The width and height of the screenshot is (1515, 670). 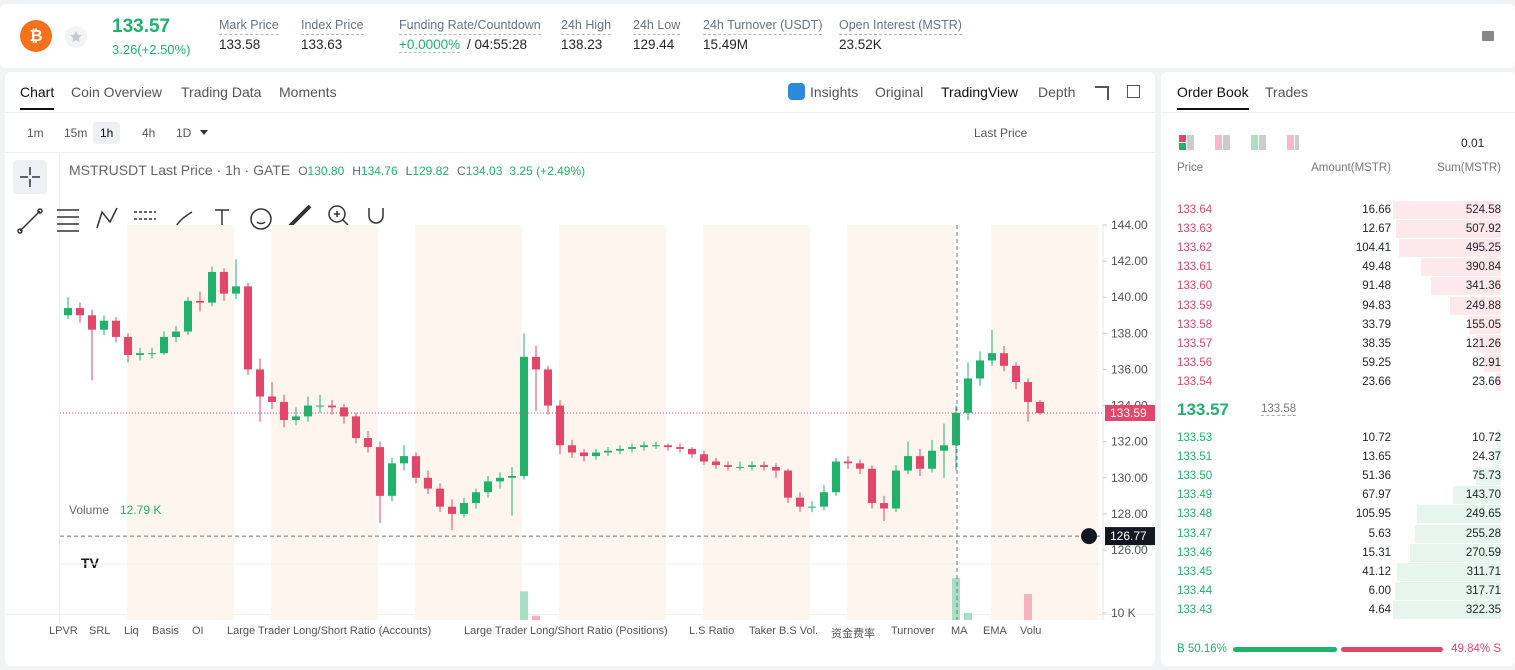 I want to click on interval: 15m, so click(x=76, y=133).